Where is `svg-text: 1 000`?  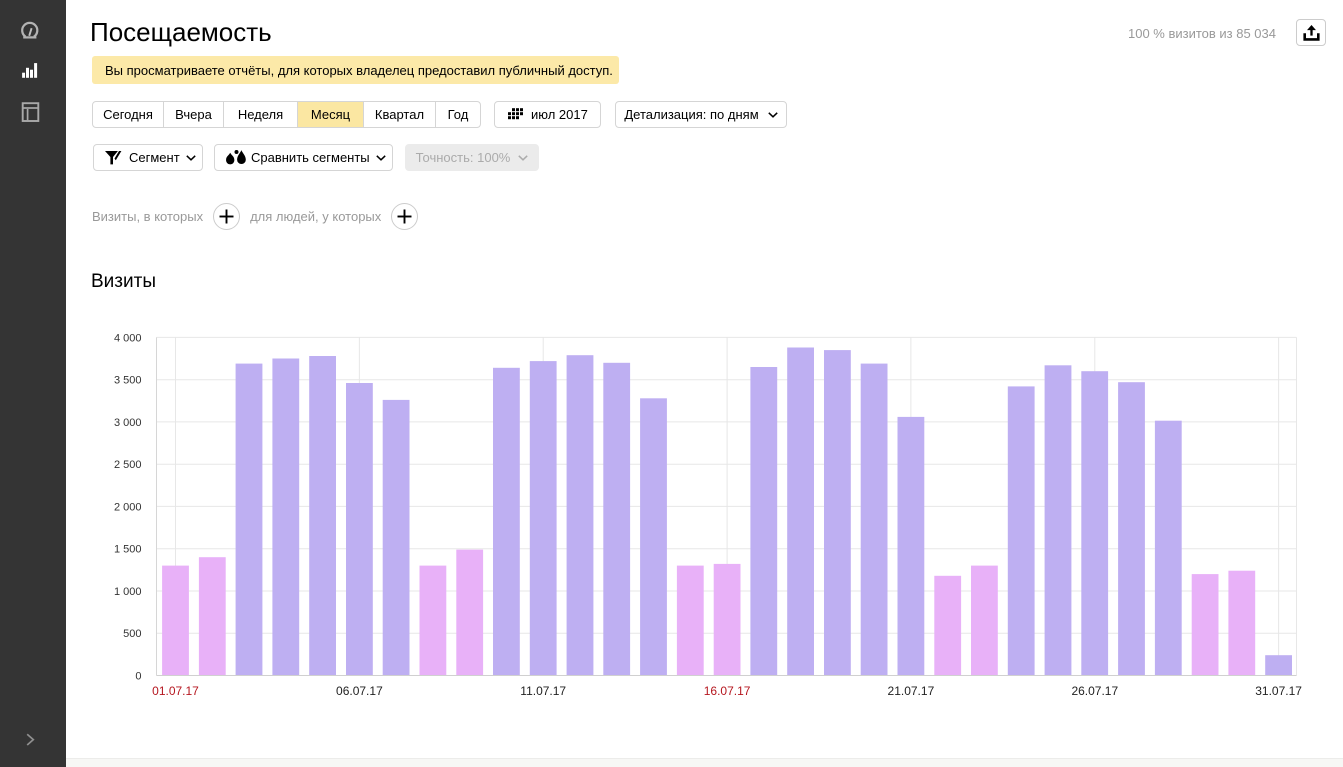 svg-text: 1 000 is located at coordinates (128, 592).